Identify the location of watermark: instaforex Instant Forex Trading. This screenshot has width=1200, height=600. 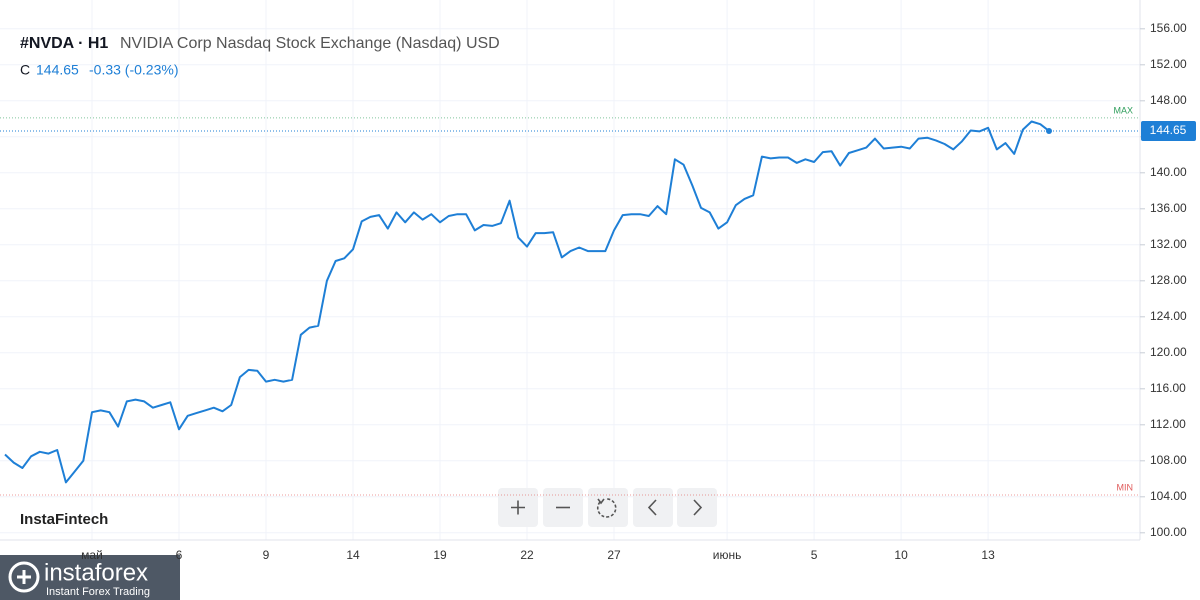
(90, 577).